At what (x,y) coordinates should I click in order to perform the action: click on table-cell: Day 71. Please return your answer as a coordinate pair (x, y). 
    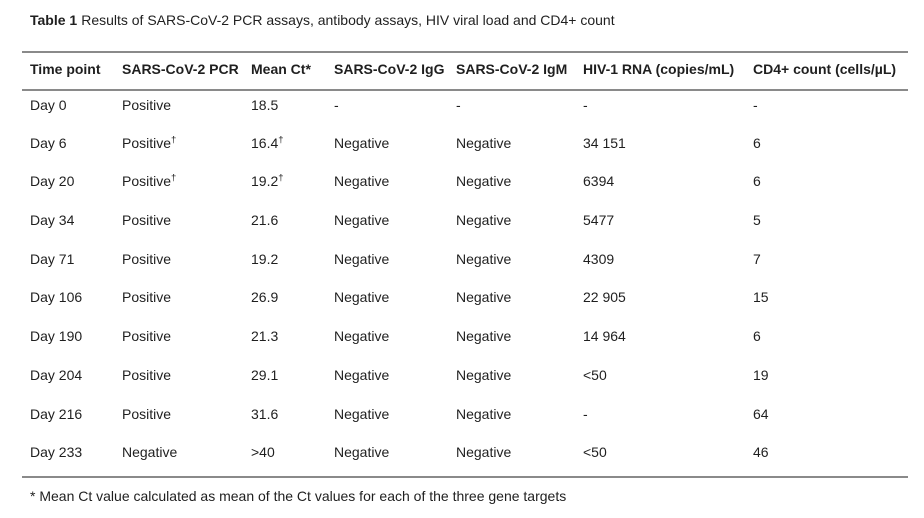
    Looking at the image, I should click on (52, 258).